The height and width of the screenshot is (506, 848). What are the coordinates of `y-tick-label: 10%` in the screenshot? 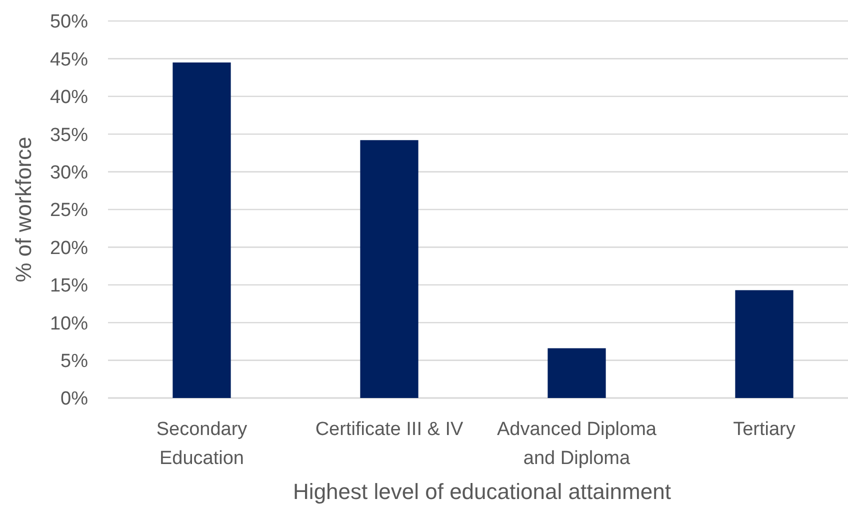 It's located at (69, 323).